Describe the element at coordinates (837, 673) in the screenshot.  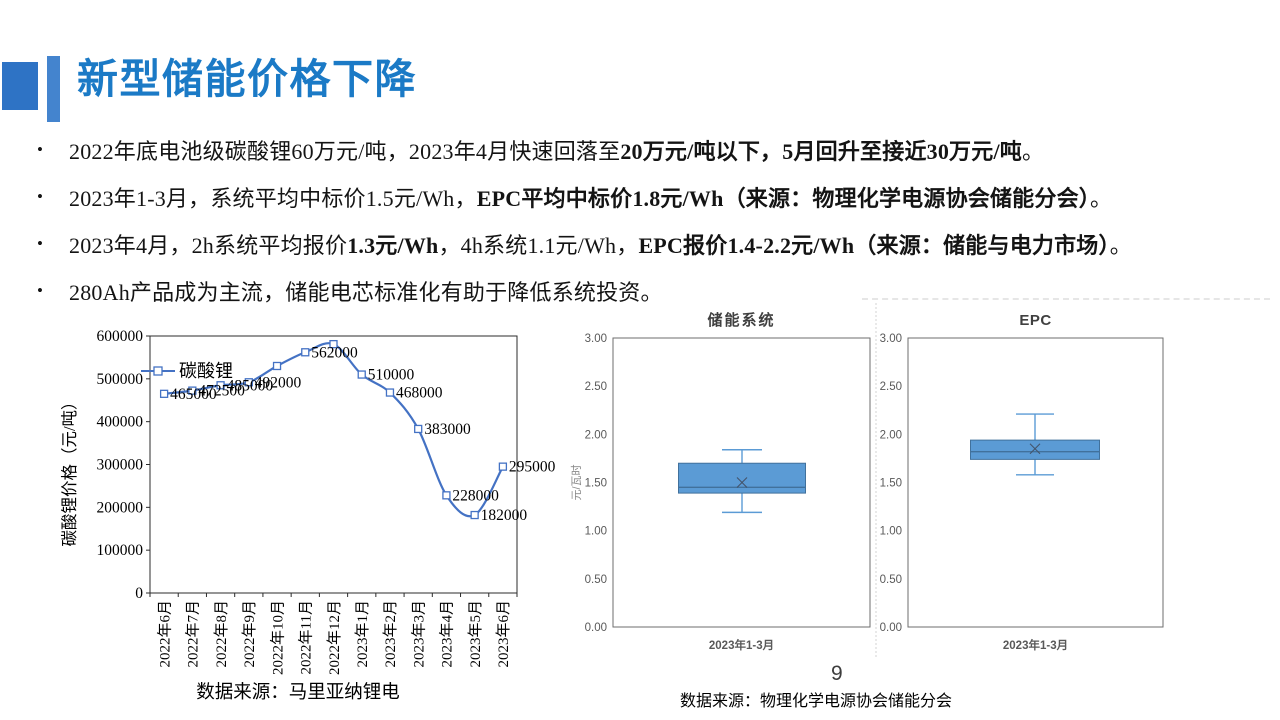
I see `page-number: 9` at that location.